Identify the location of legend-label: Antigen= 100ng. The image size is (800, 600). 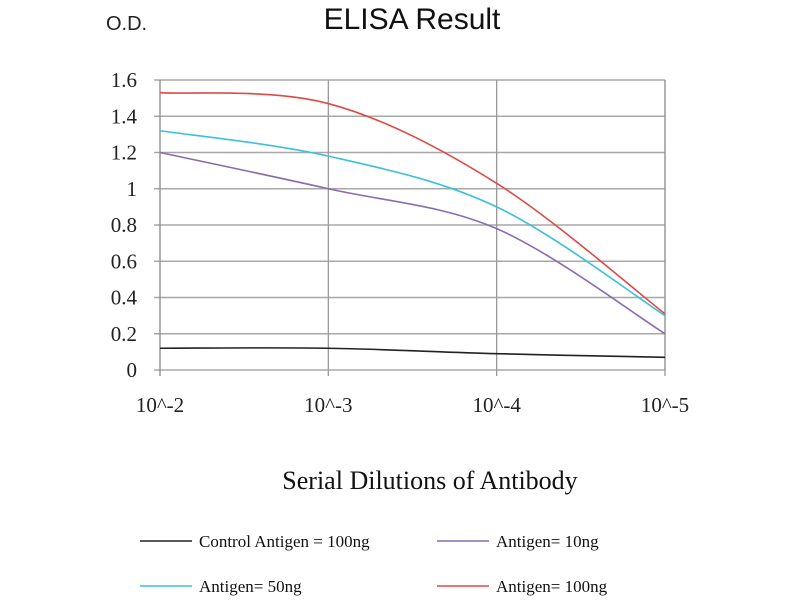
(552, 586).